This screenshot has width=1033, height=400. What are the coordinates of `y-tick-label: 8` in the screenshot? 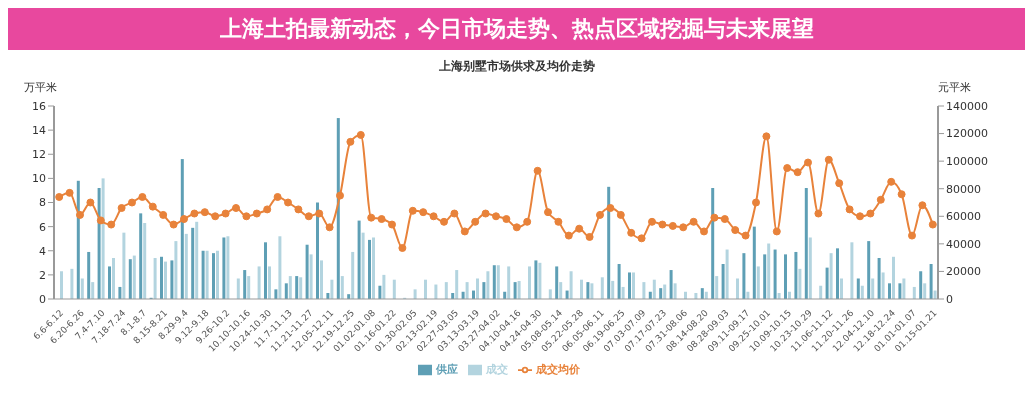 It's located at (42, 203).